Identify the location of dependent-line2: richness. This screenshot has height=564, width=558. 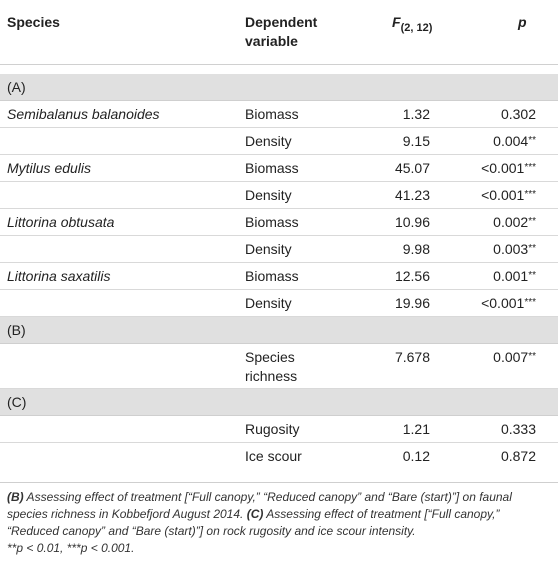
(271, 376).